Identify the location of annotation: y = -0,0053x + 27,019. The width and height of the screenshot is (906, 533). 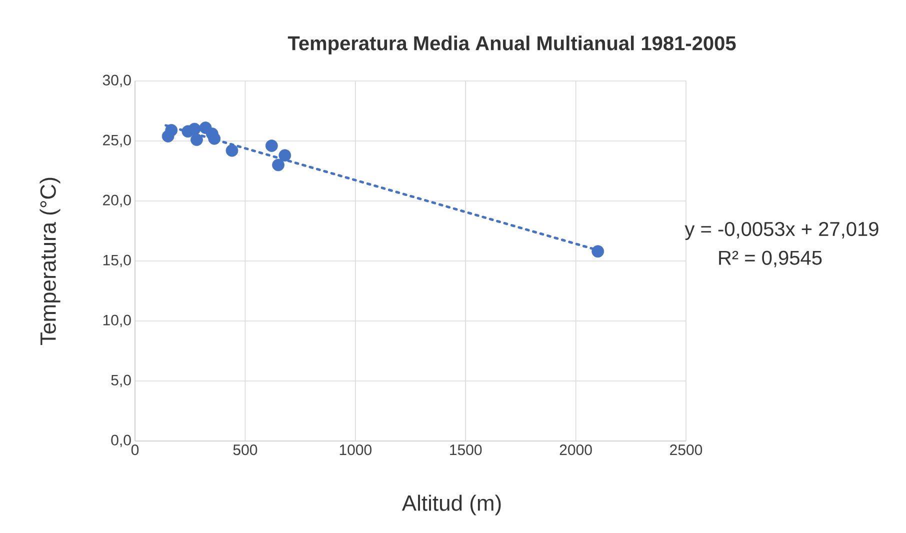
(781, 231).